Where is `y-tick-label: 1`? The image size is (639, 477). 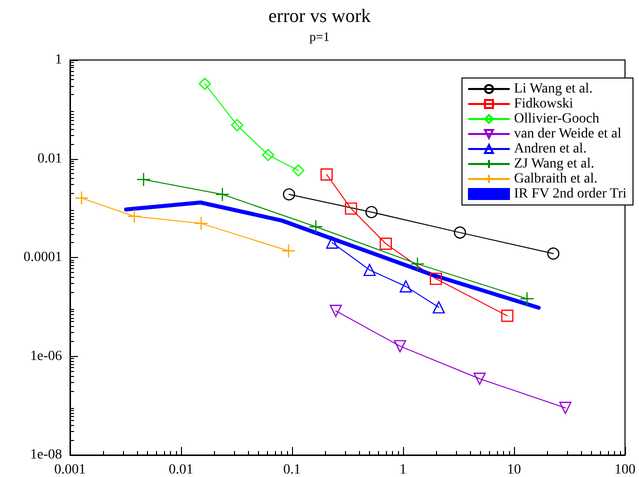
y-tick-label: 1 is located at coordinates (58, 60).